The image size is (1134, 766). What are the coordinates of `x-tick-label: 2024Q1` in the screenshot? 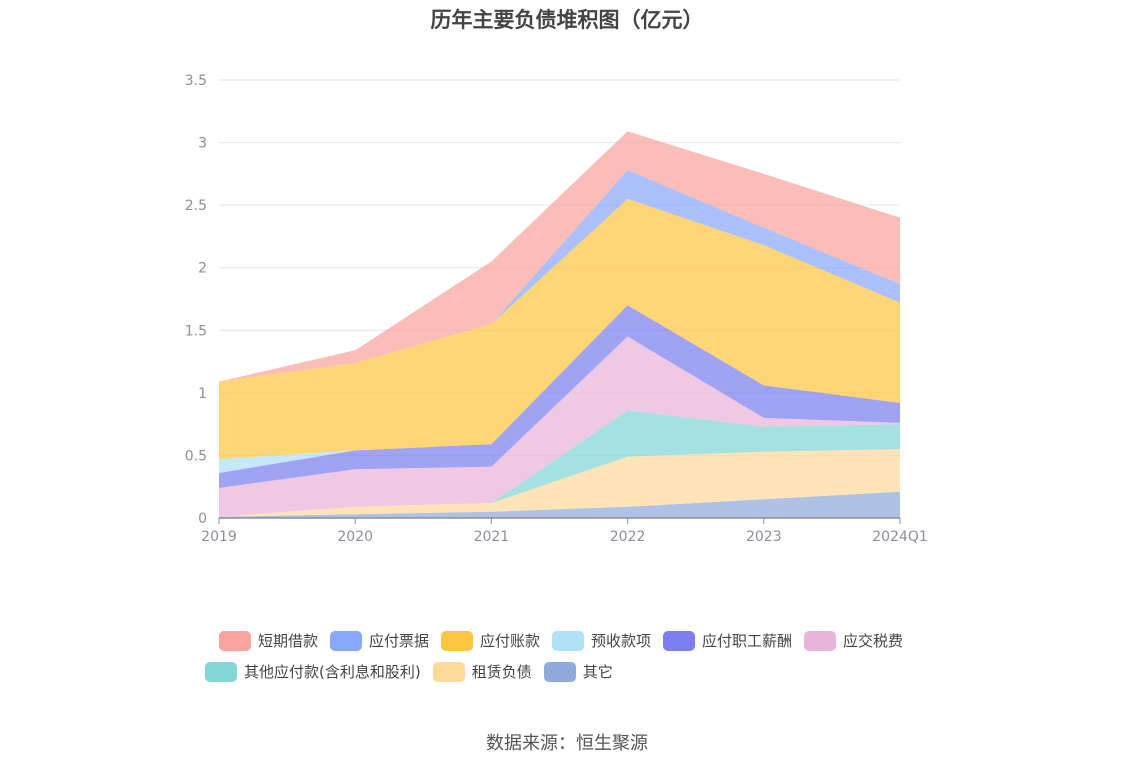 It's located at (900, 537).